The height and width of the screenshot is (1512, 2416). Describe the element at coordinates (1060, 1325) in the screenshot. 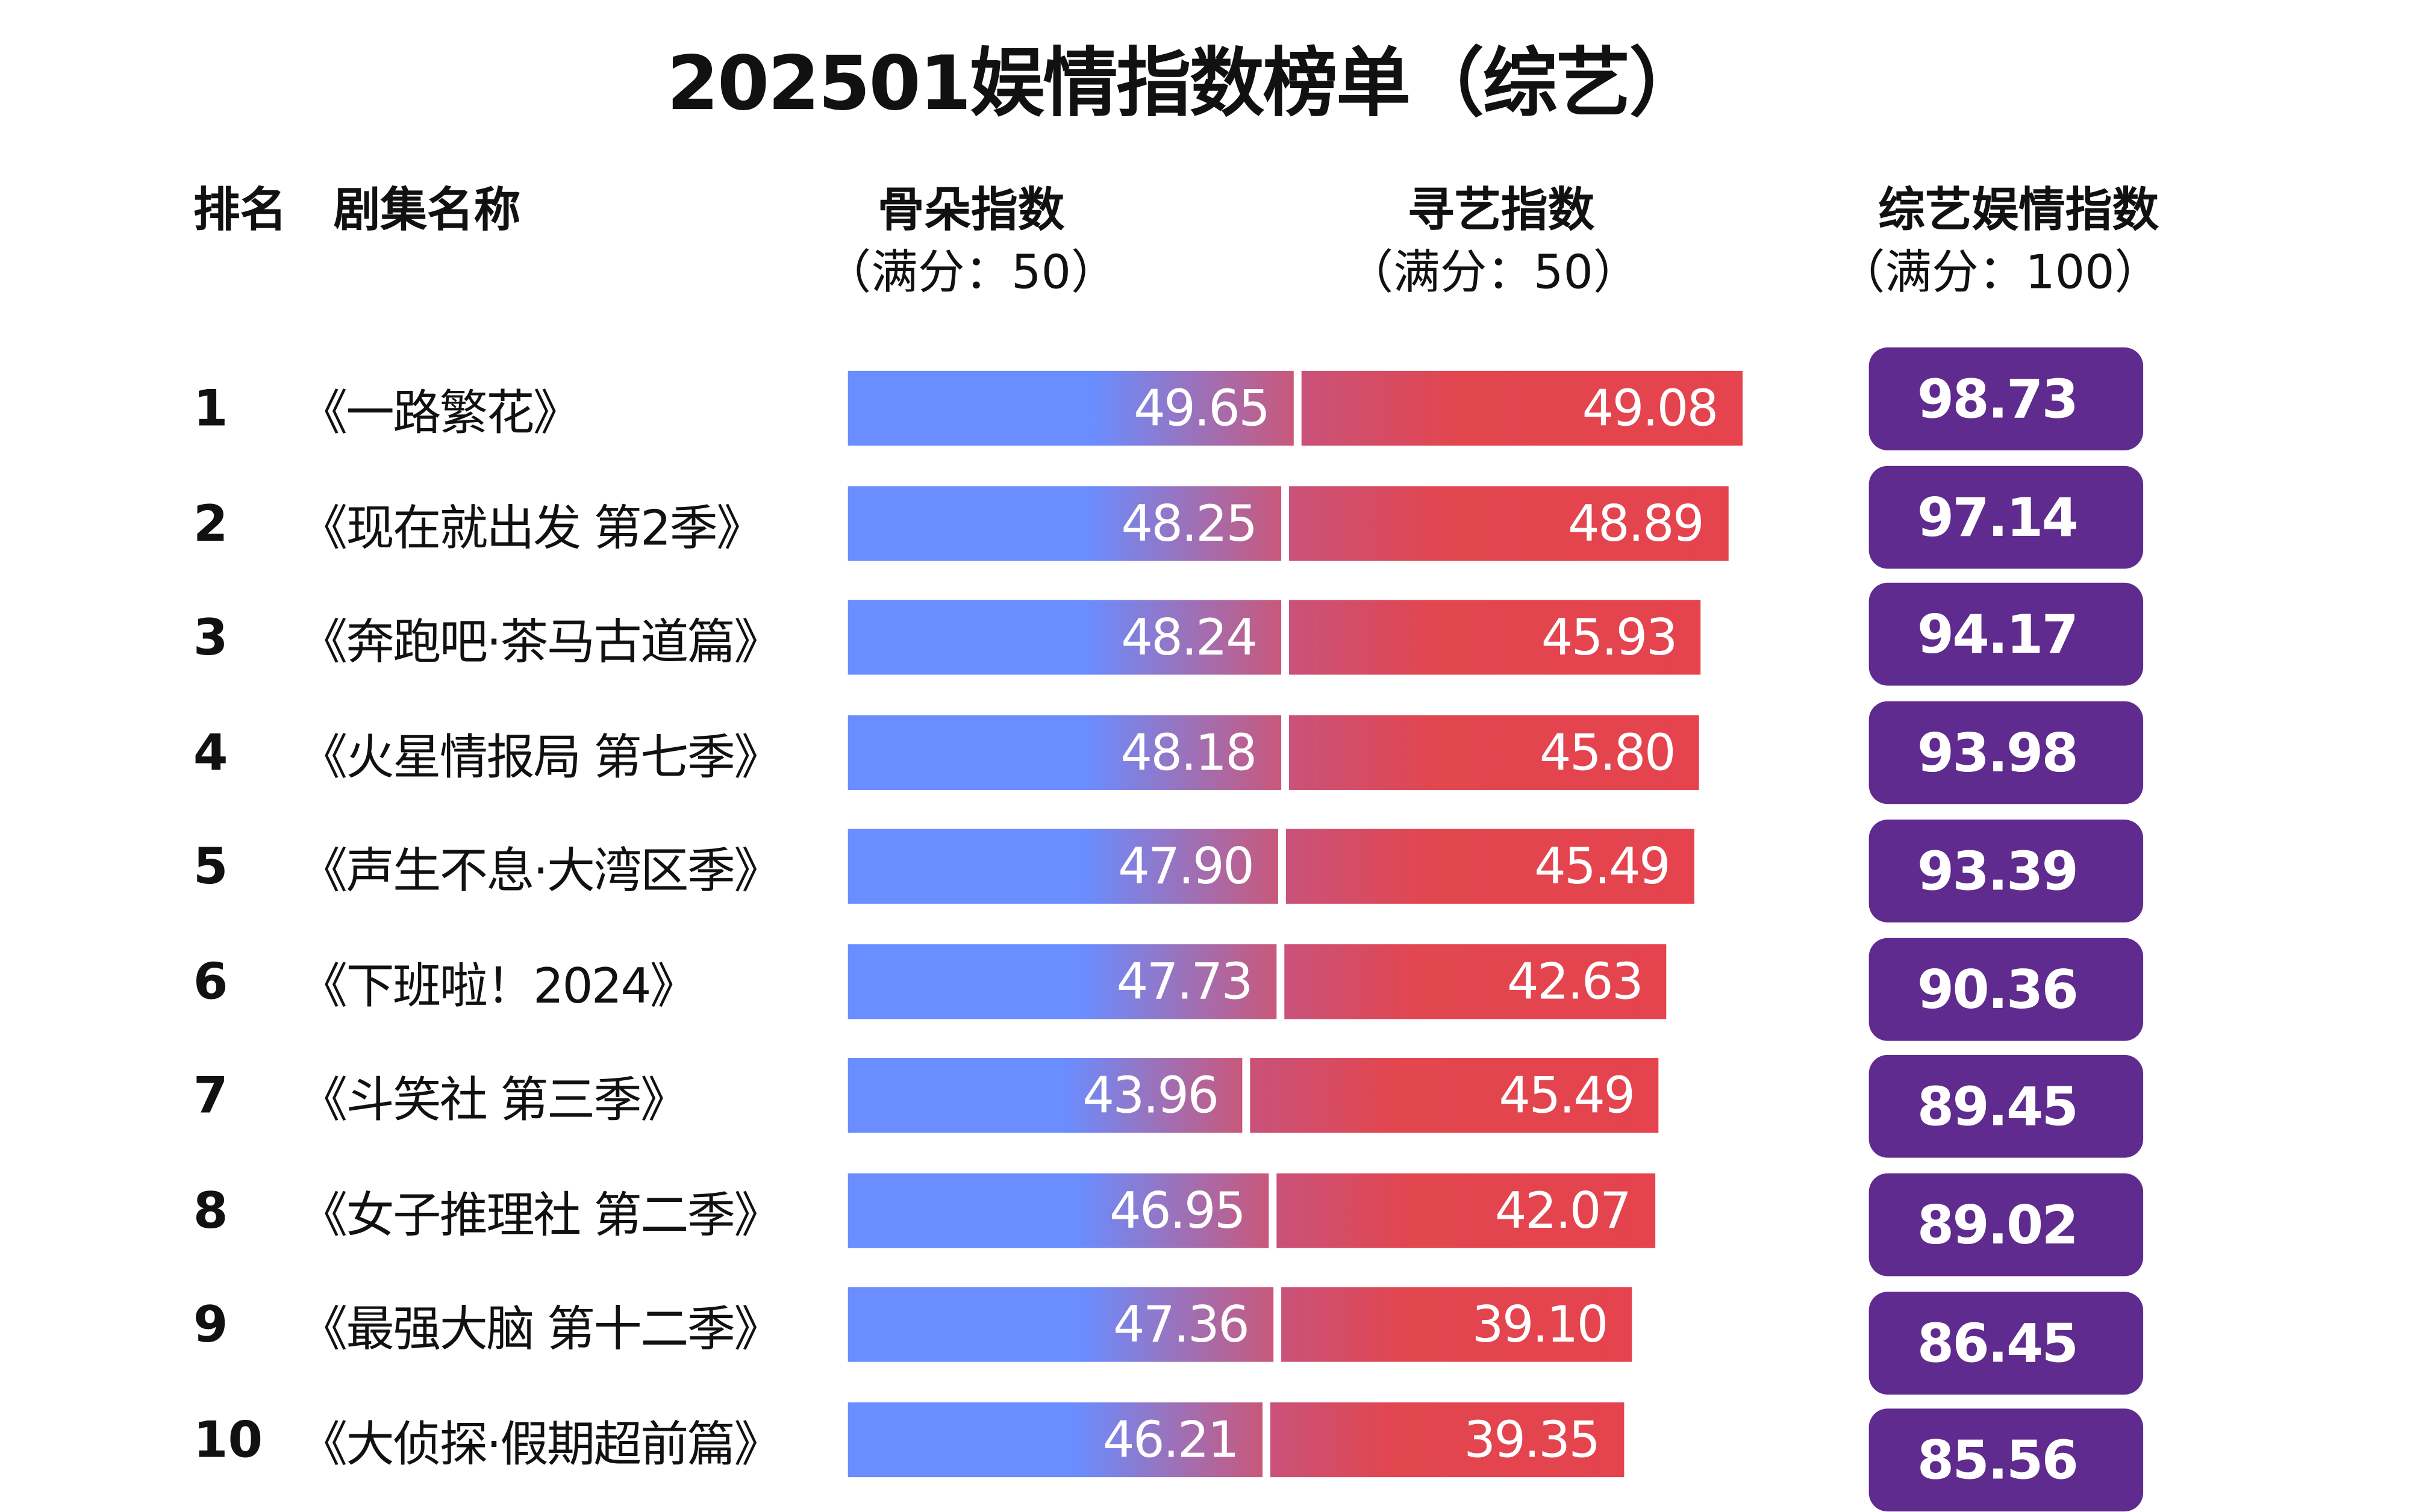

I see `guduo-bar: 47.36` at that location.